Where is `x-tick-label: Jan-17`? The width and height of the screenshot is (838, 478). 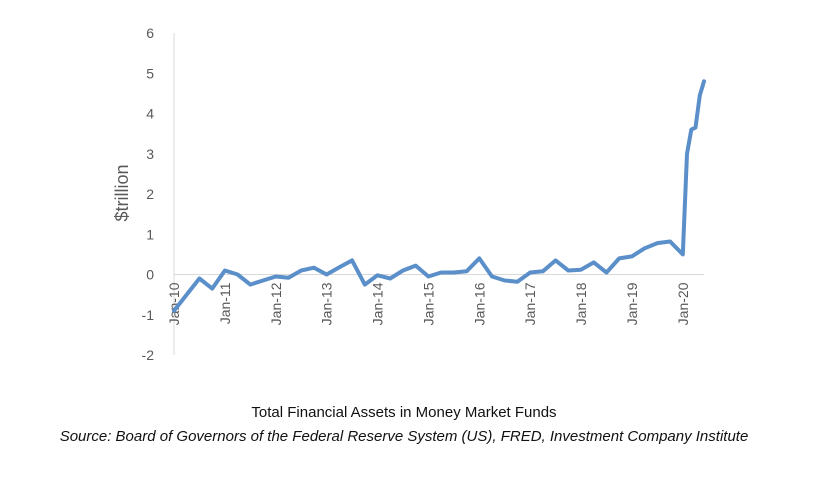
x-tick-label: Jan-17 is located at coordinates (530, 303).